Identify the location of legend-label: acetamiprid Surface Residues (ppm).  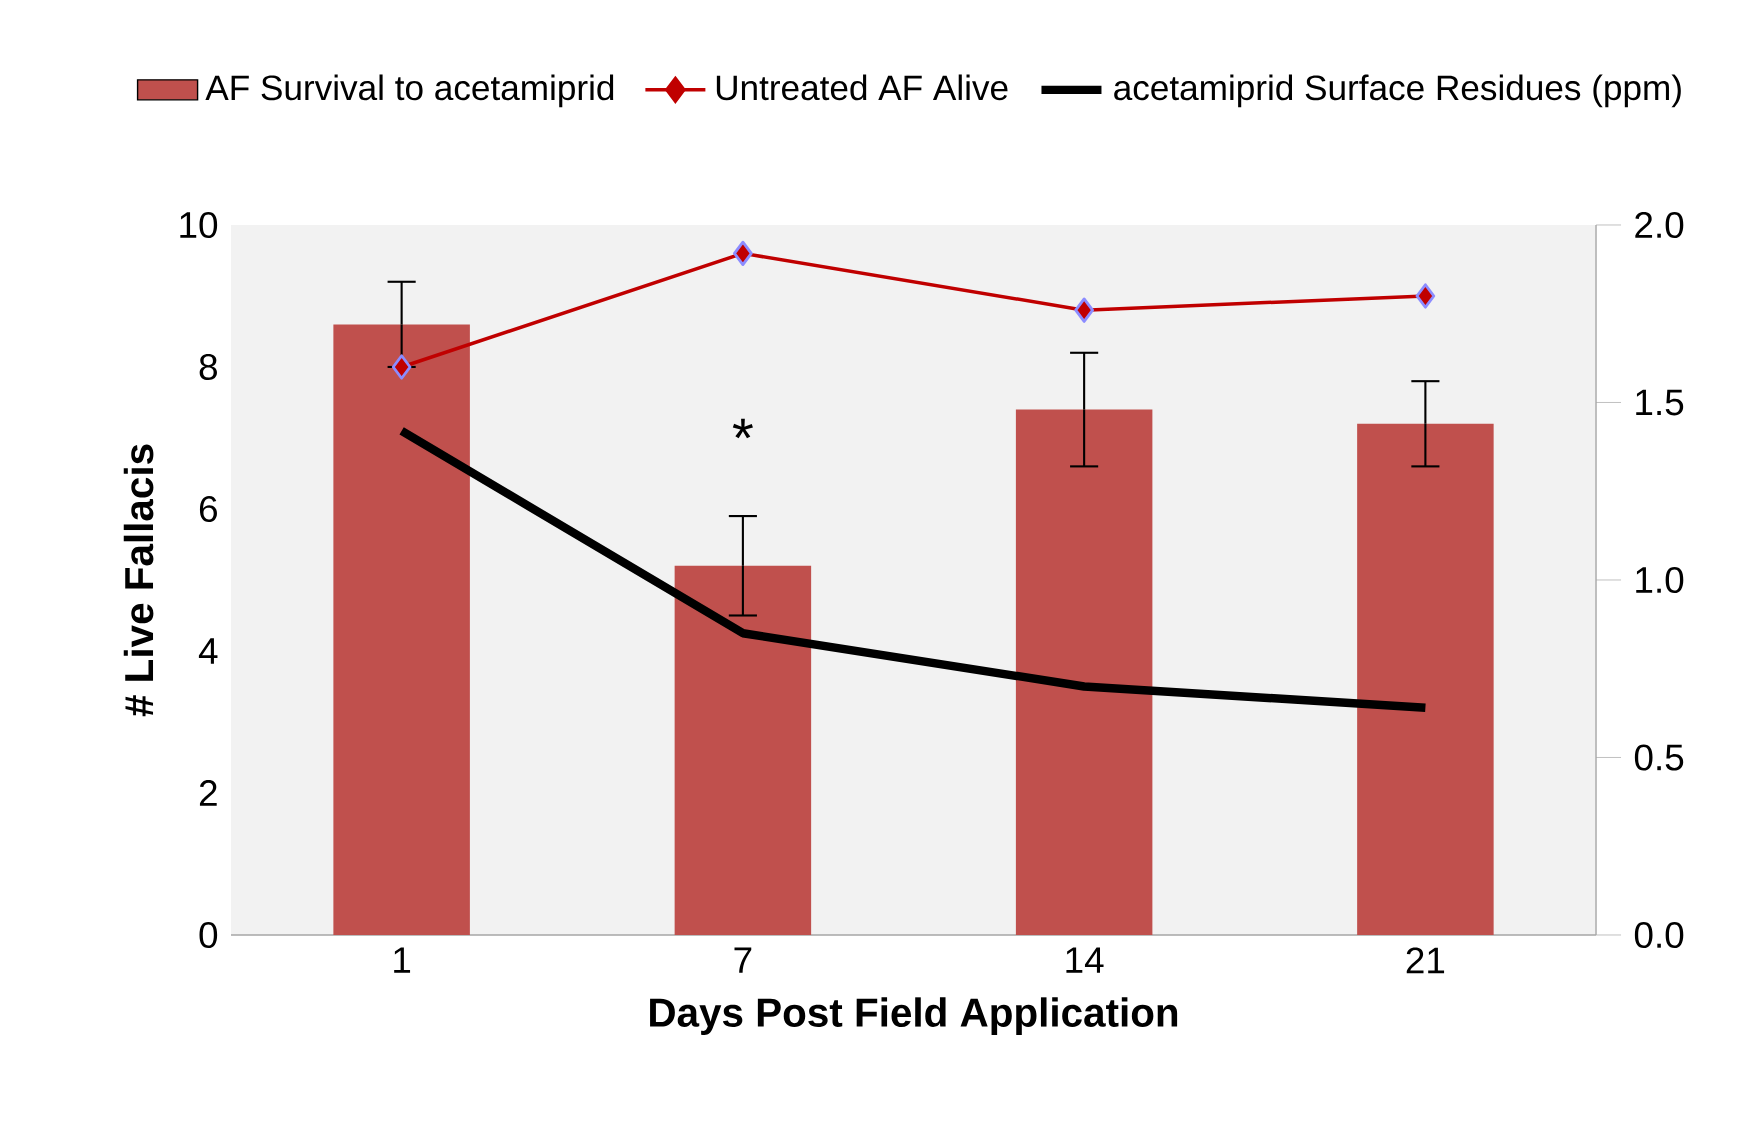
(1397, 91).